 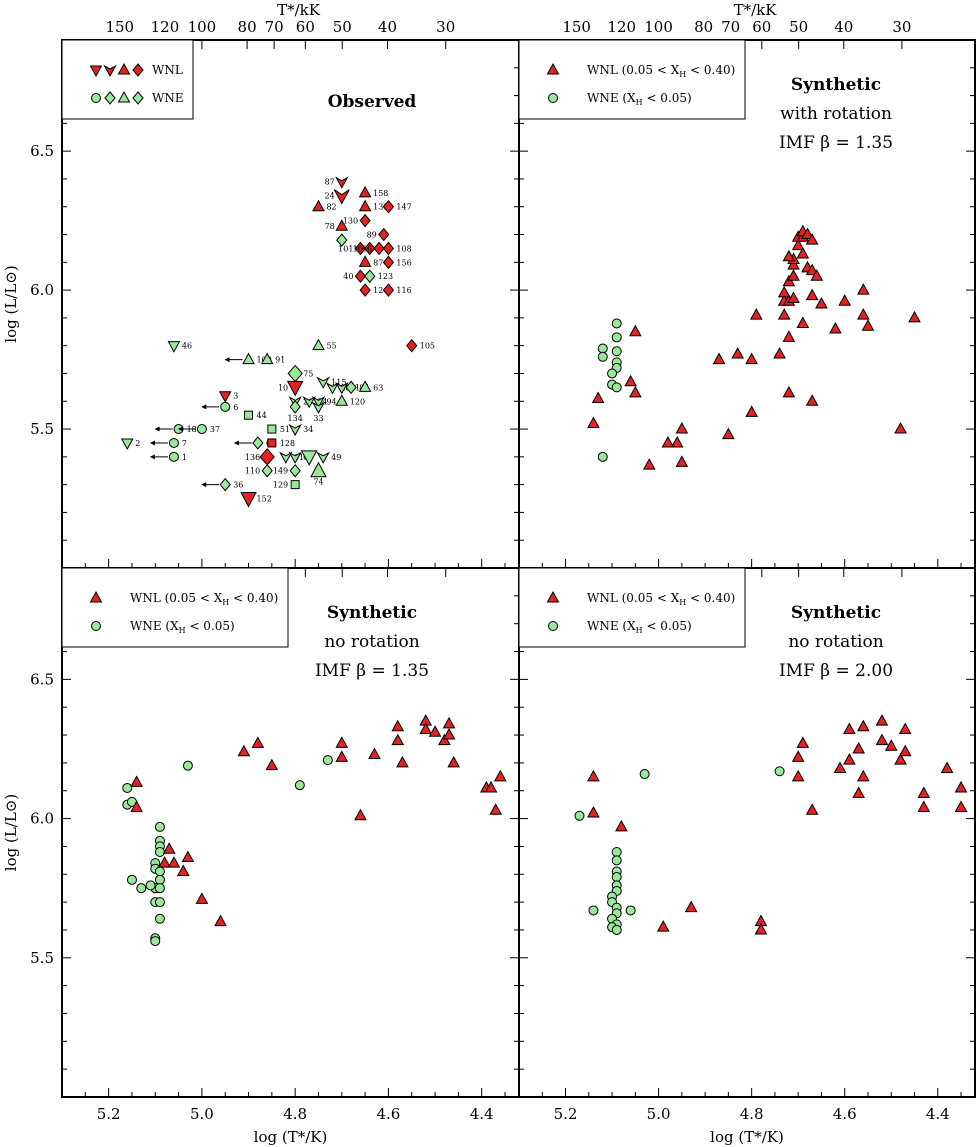 What do you see at coordinates (756, 10) in the screenshot?
I see `top-axis-title: T*/kK` at bounding box center [756, 10].